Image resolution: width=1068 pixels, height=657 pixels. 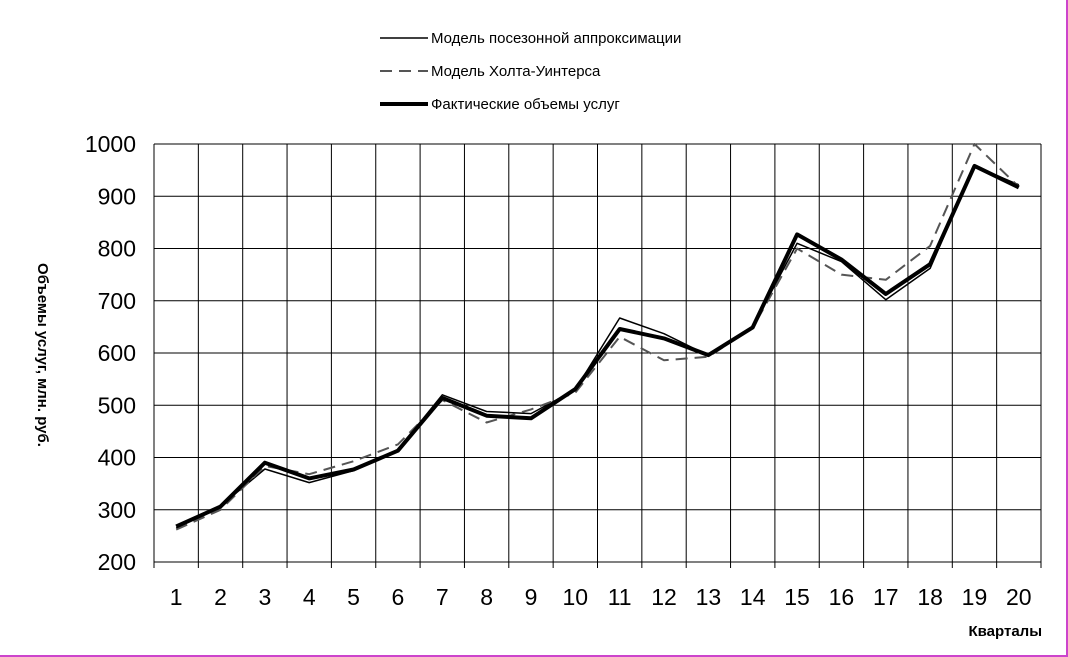 I want to click on x-axis-ticks: 1 2 3 4 5 6 7 8 9 10 11 12 13 14 15 16 17 18 19 20, so click(x=601, y=597).